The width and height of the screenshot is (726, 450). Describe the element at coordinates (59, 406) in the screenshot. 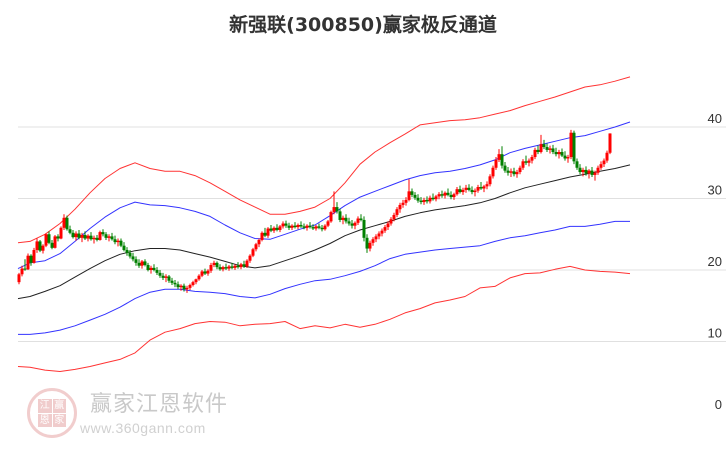

I see `watermark-logo-char: 赢` at that location.